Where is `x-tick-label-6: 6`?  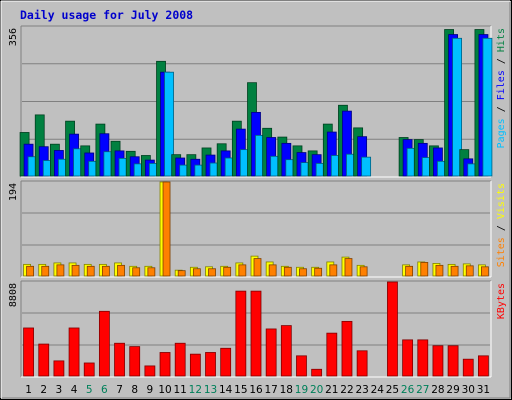 x-tick-label-6: 6 is located at coordinates (104, 390).